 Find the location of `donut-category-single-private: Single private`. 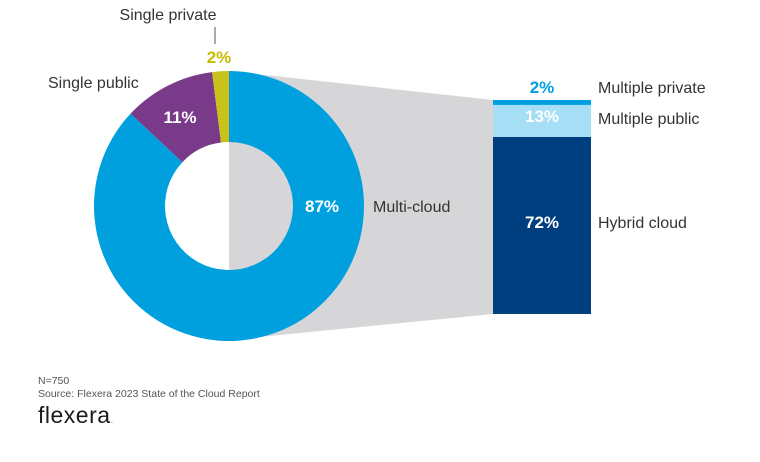

donut-category-single-private: Single private is located at coordinates (168, 15).